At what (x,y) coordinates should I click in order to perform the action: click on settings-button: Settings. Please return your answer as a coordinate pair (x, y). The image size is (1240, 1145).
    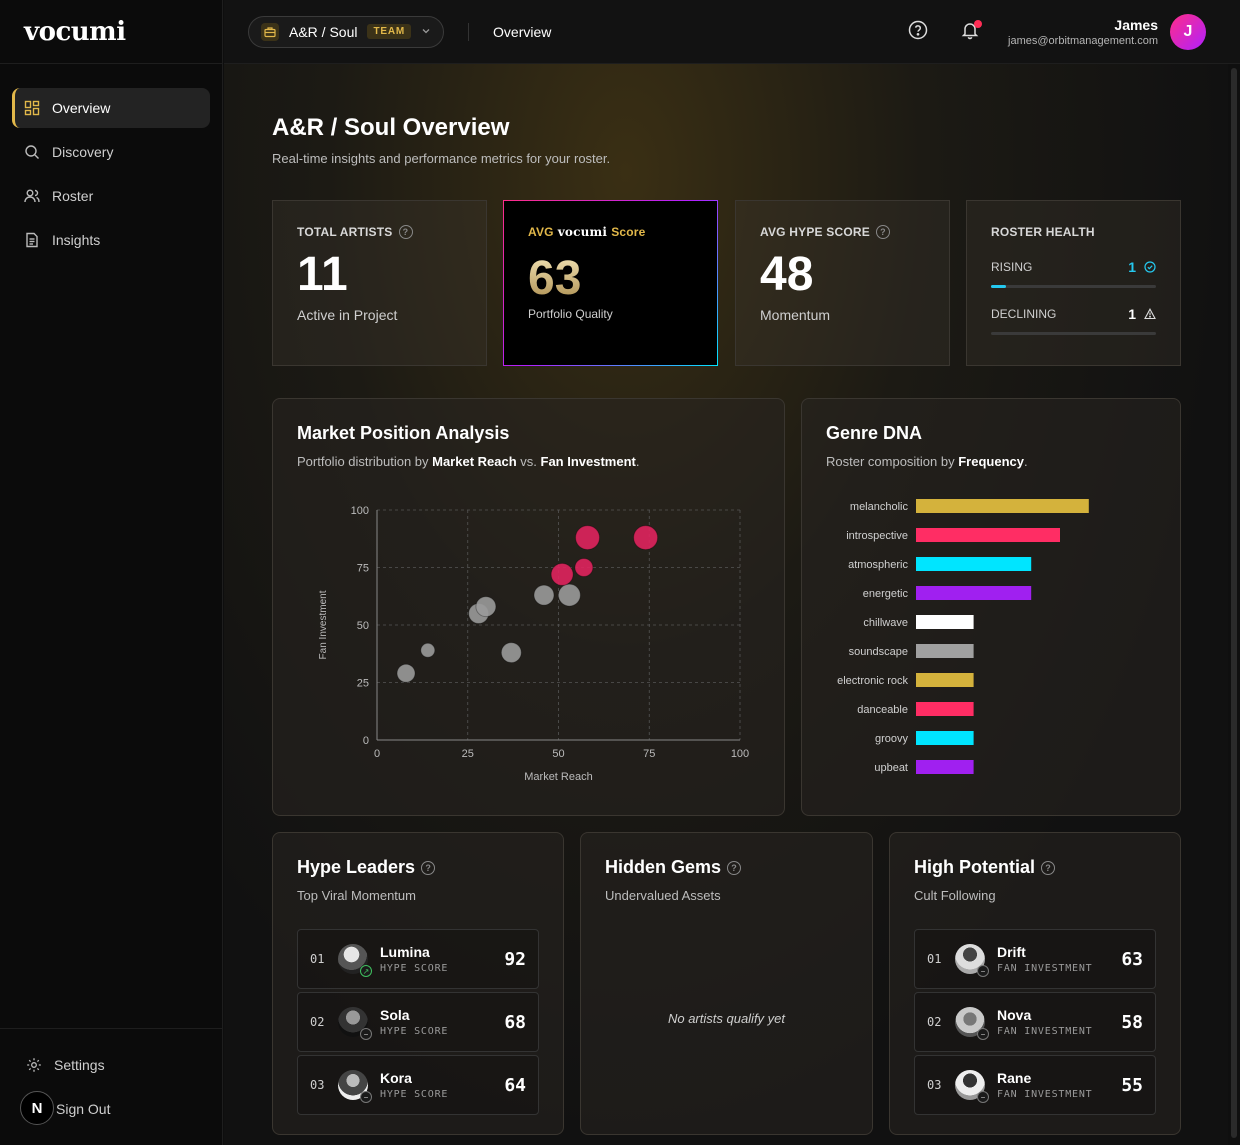
    Looking at the image, I should click on (111, 1065).